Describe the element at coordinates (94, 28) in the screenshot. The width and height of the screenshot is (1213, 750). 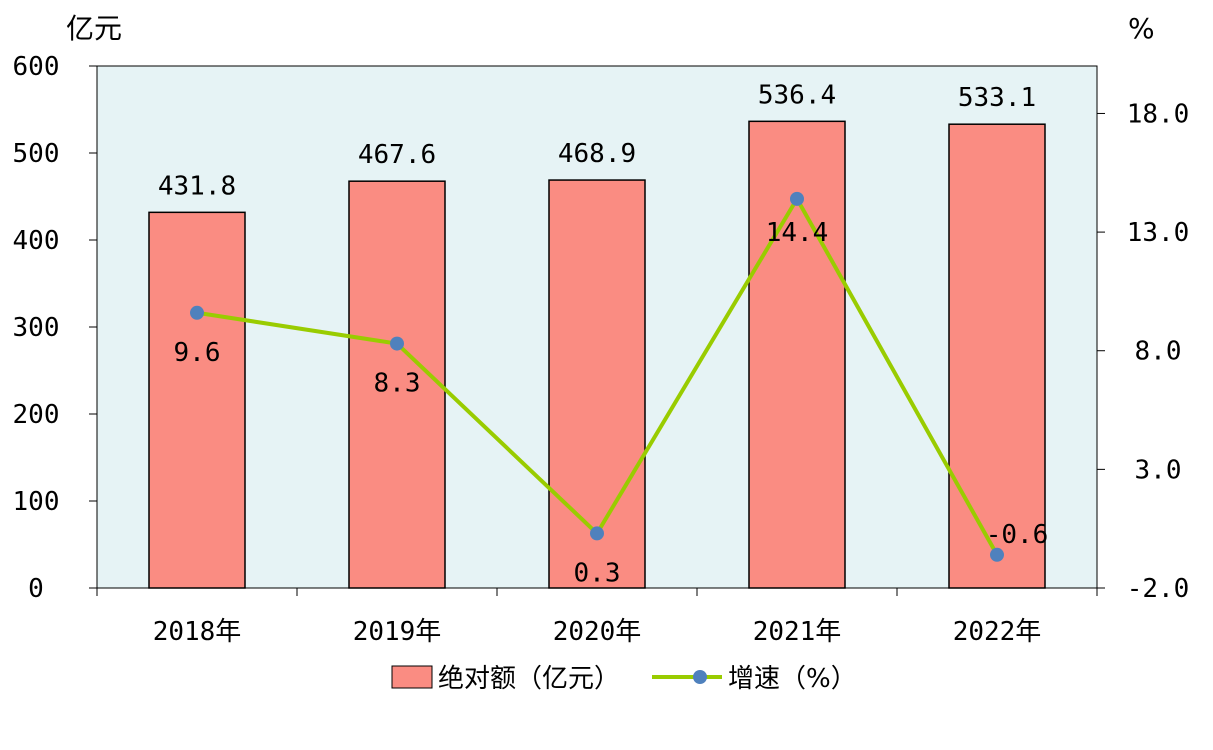
I see `left-axis-unit: 亿元` at that location.